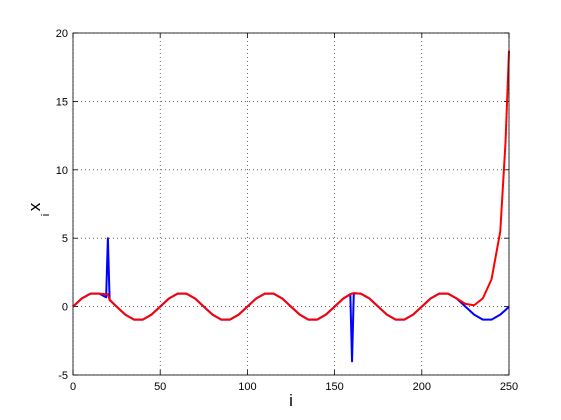  Describe the element at coordinates (160, 387) in the screenshot. I see `x-tick-label: 50` at that location.